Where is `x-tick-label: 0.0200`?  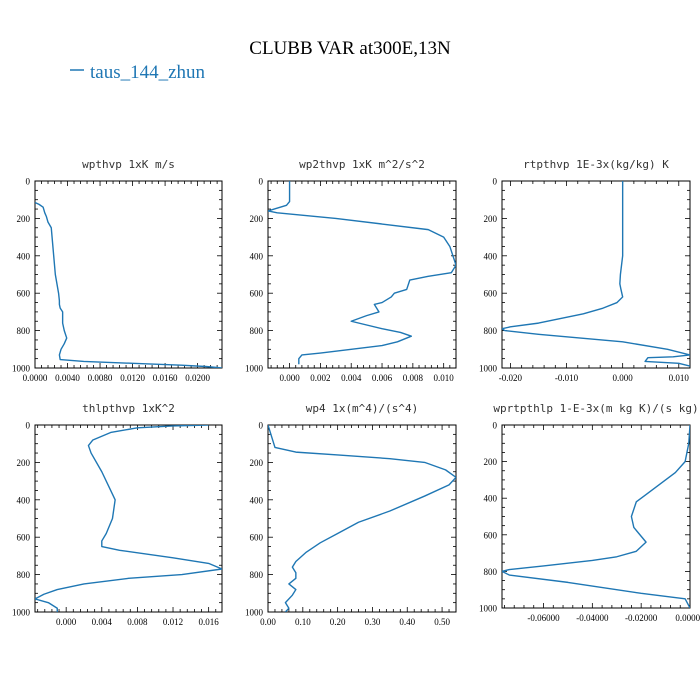 x-tick-label: 0.0200 is located at coordinates (197, 378).